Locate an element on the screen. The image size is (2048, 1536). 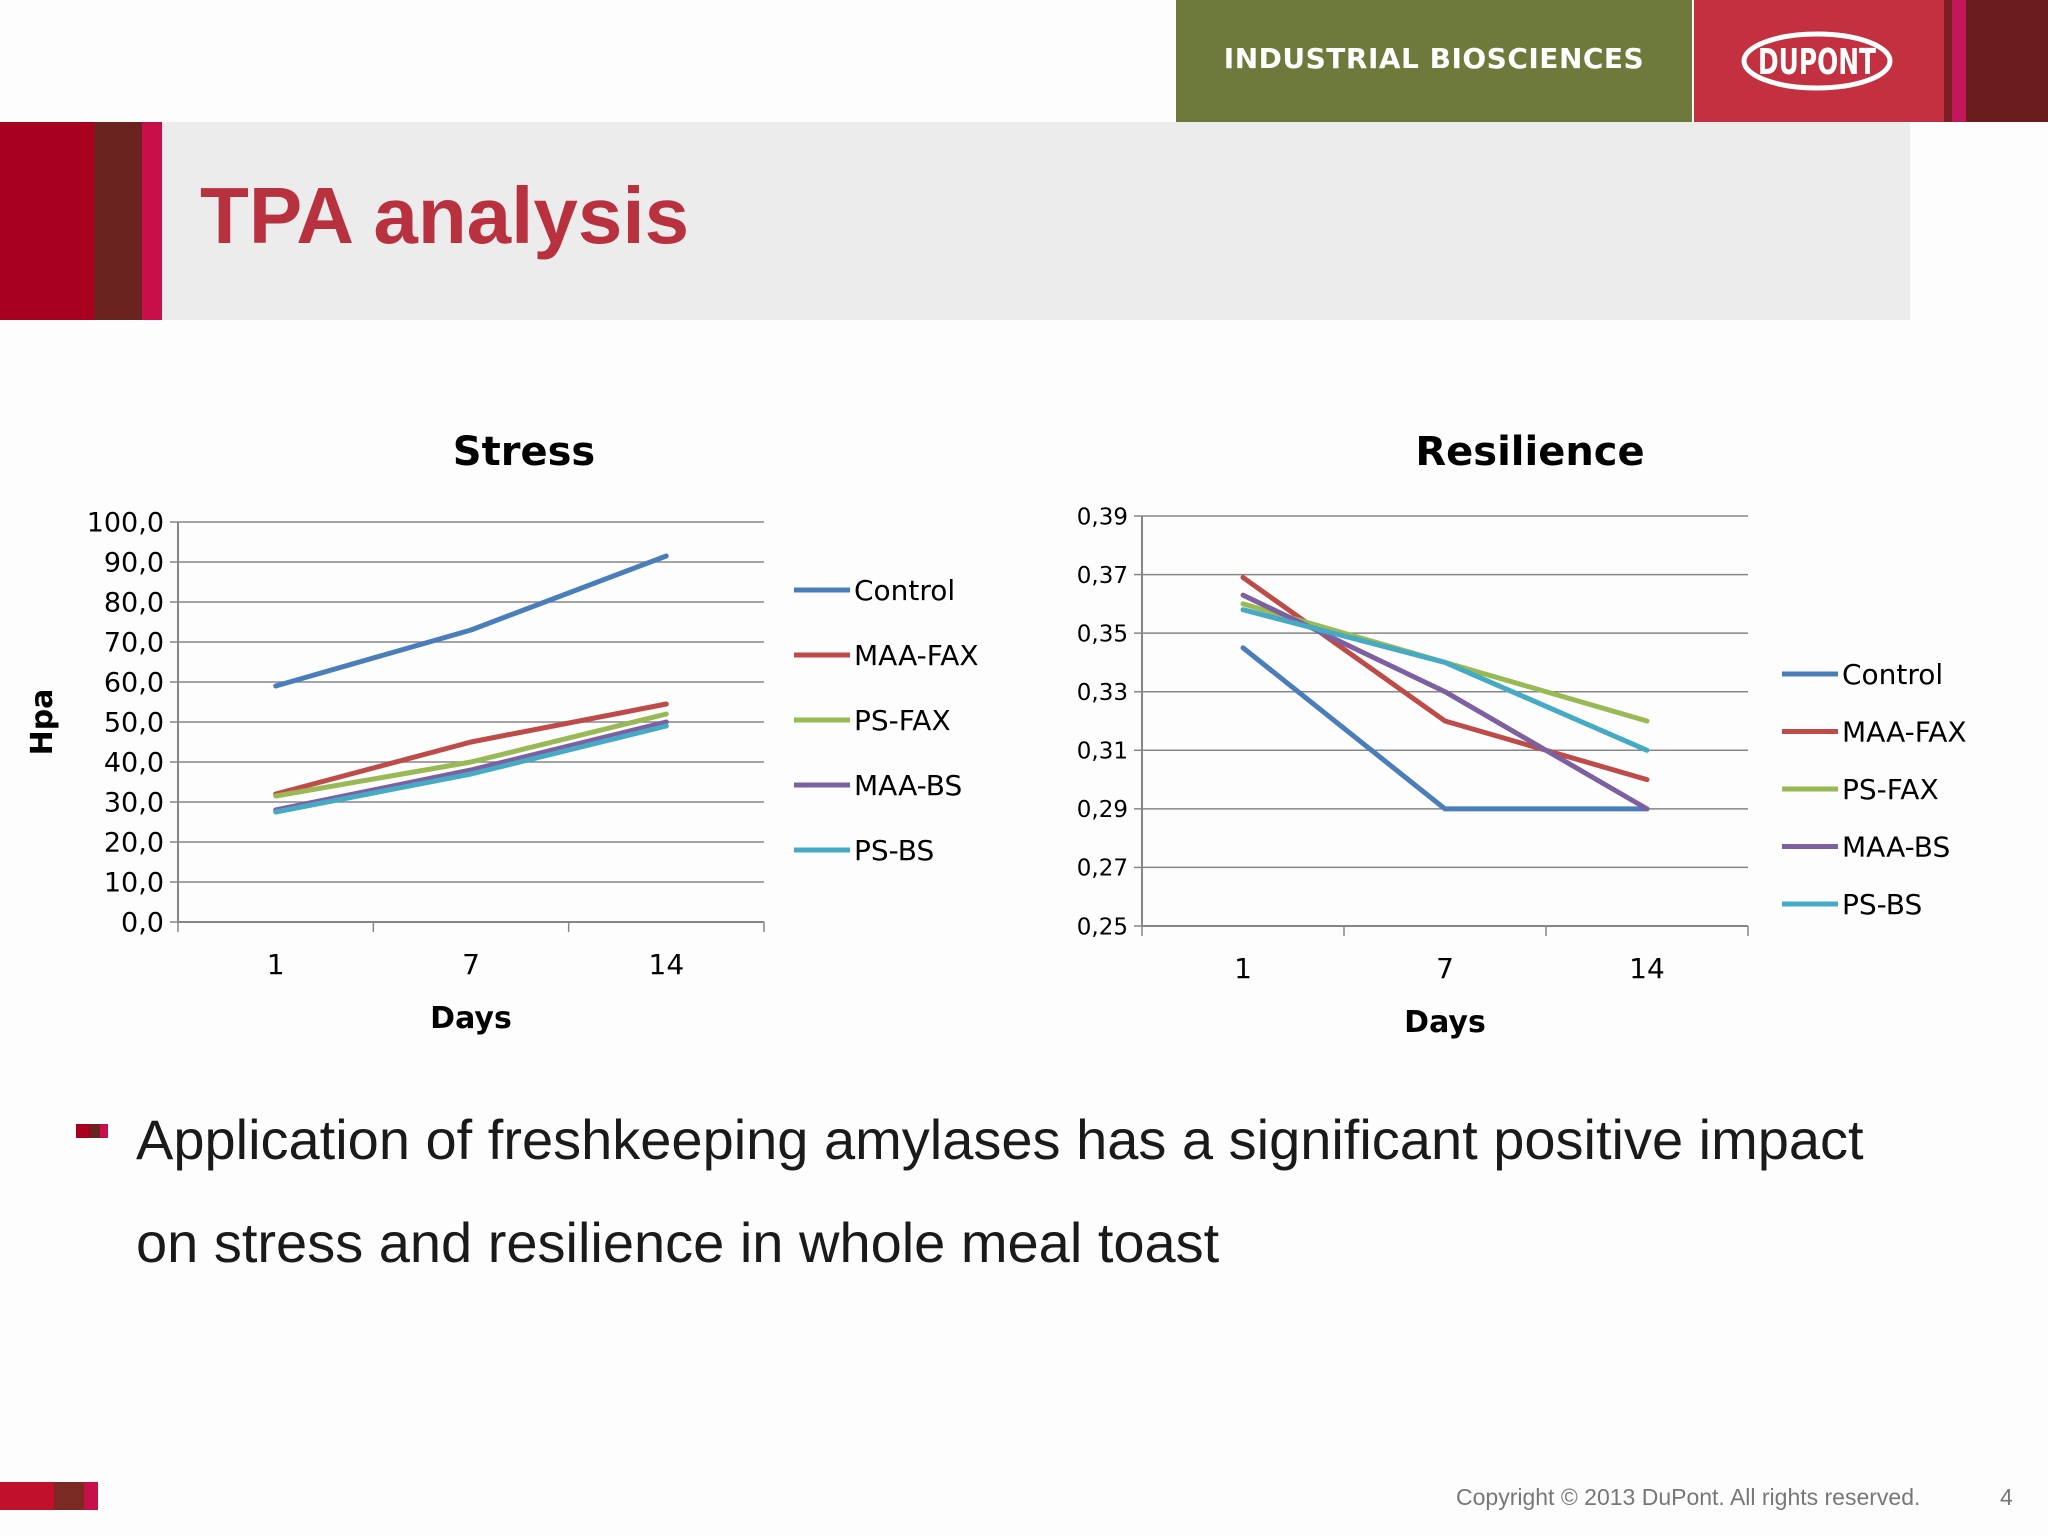
y-tick-label: 60,0 is located at coordinates (134, 683).